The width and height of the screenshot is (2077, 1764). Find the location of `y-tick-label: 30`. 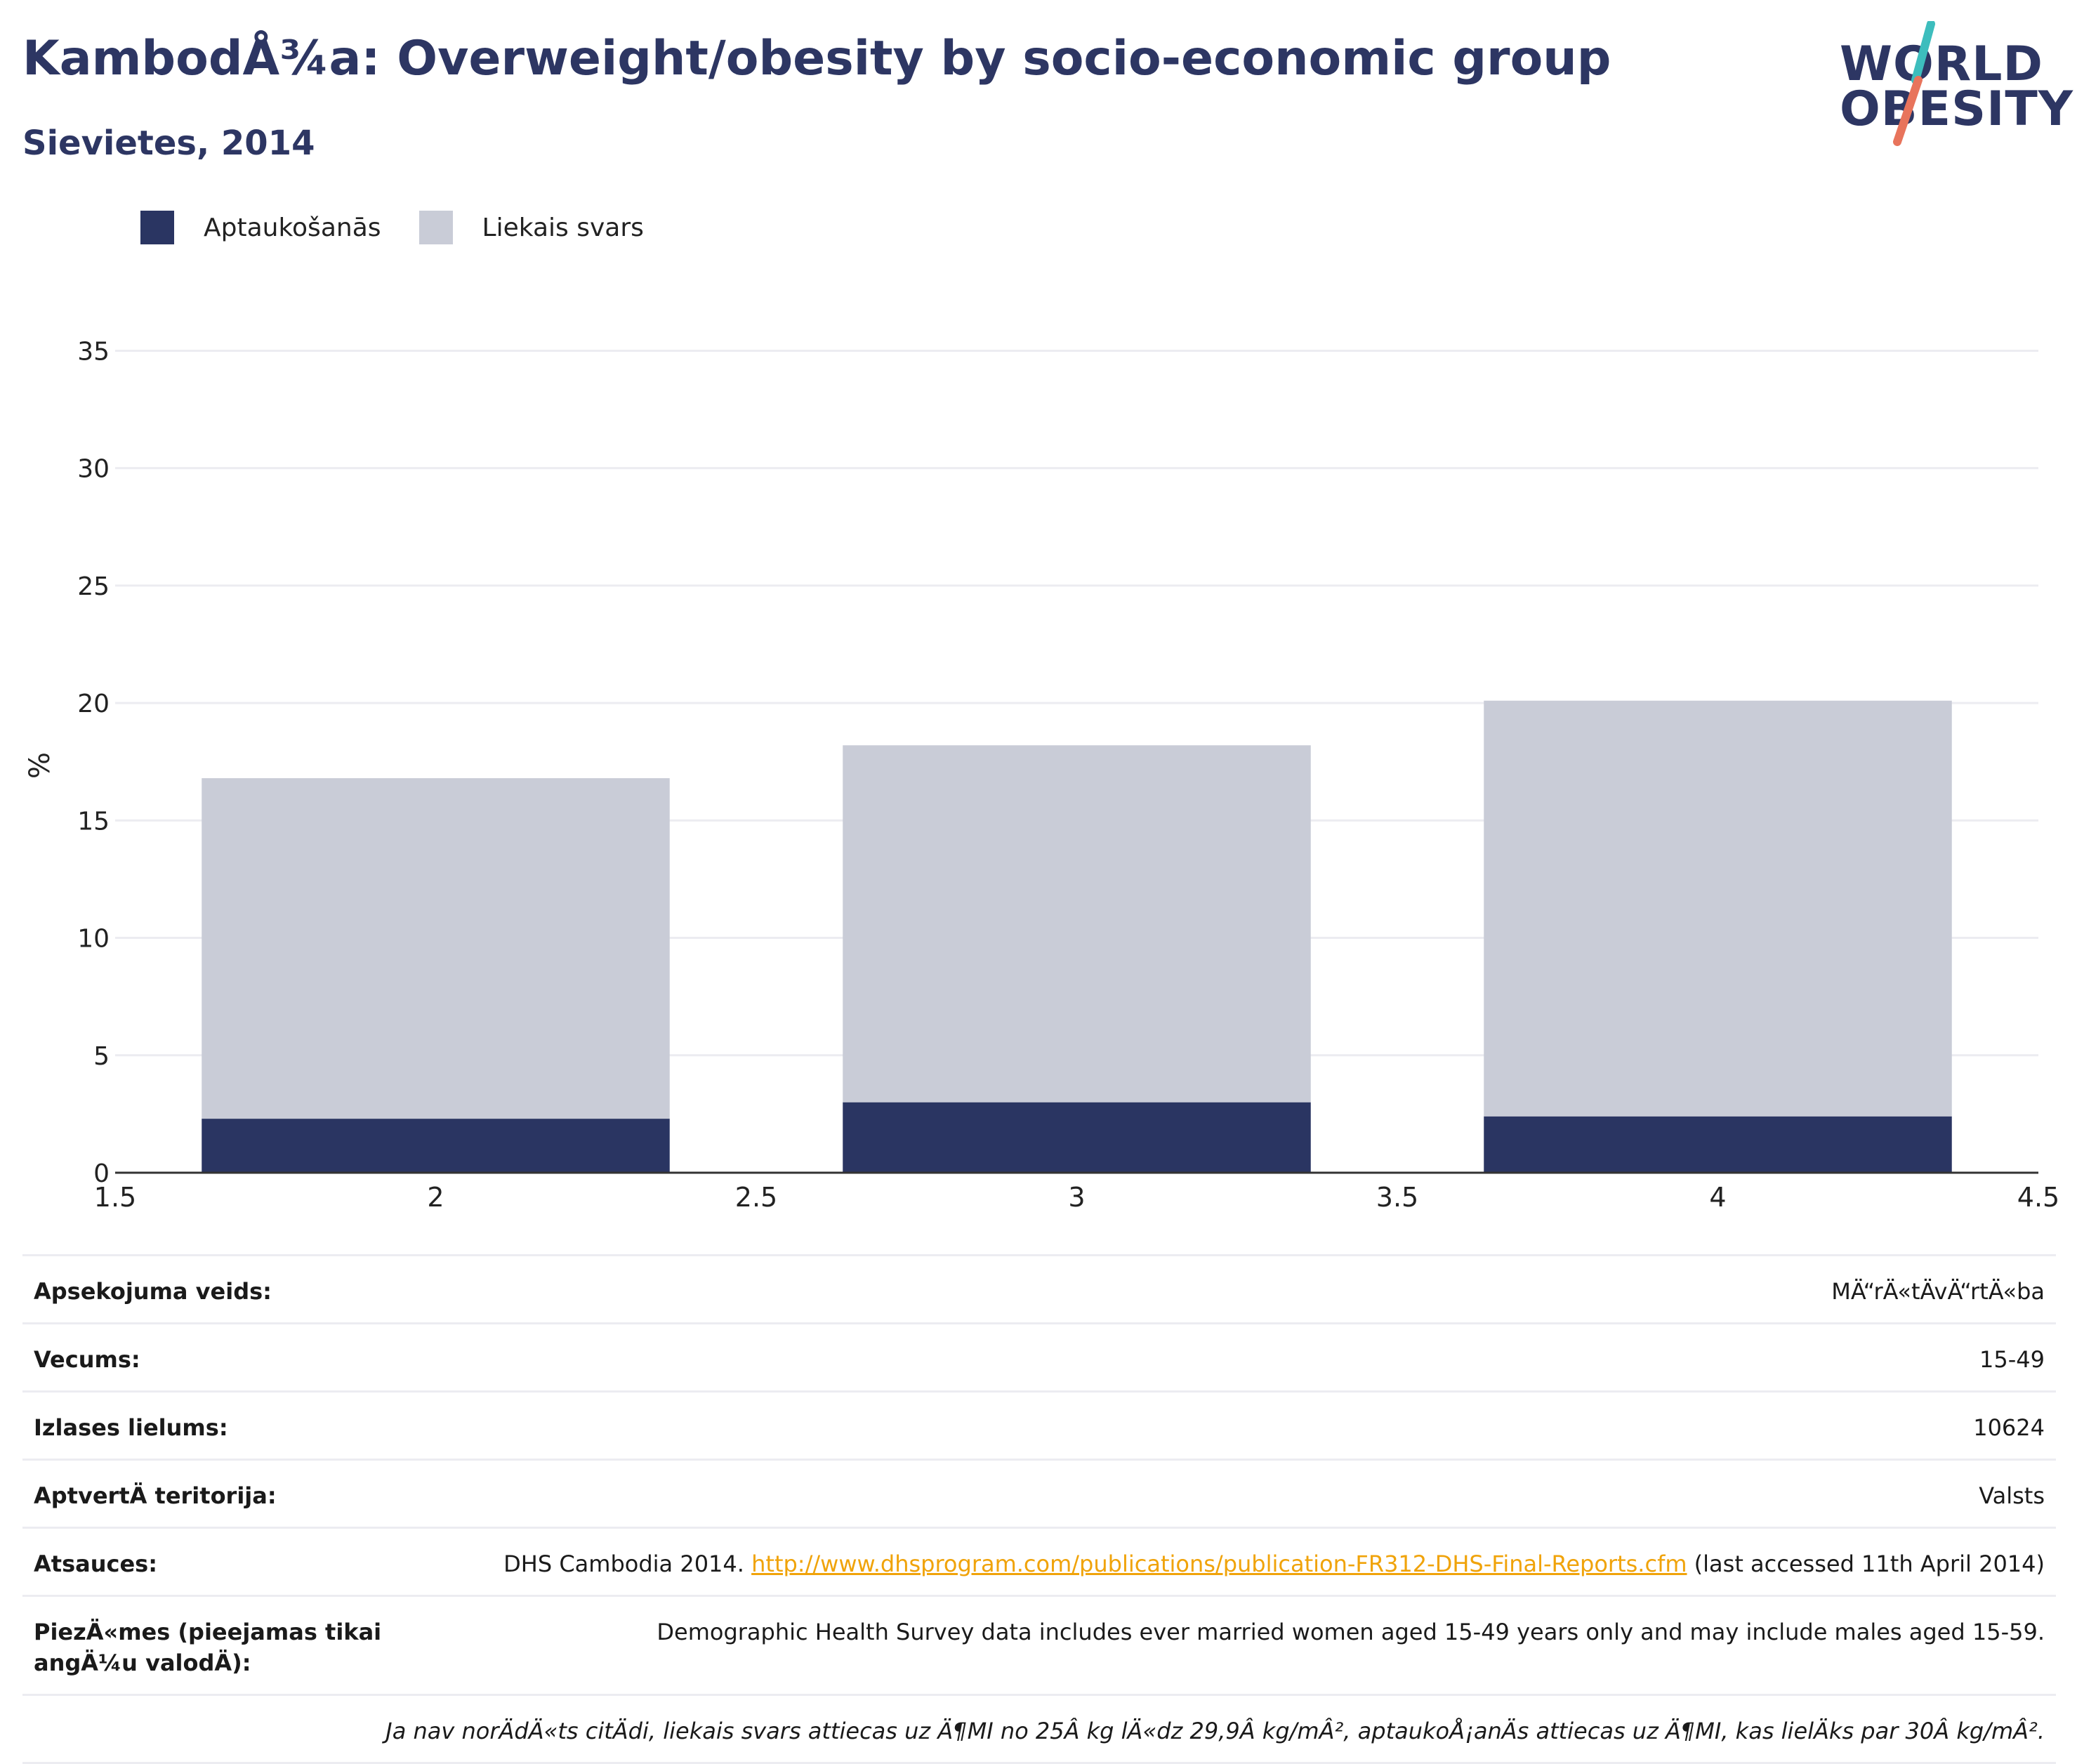

y-tick-label: 30 is located at coordinates (93, 469).